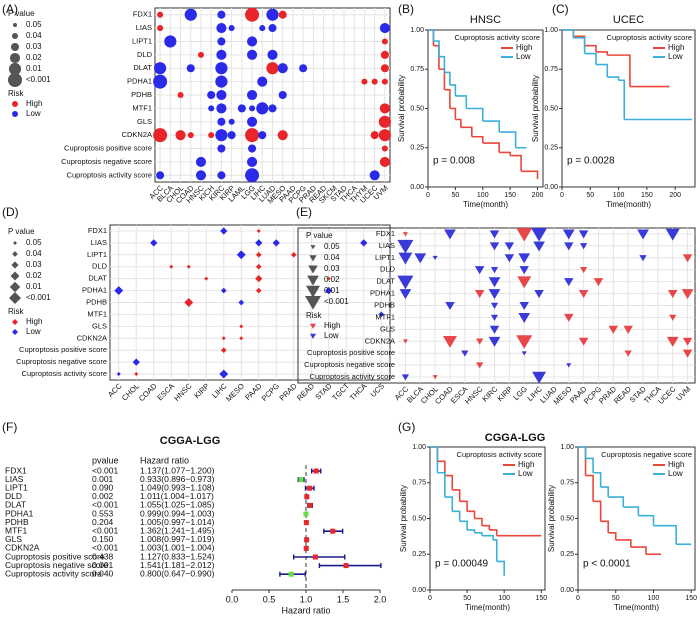 This screenshot has width=700, height=631. What do you see at coordinates (387, 245) in the screenshot?
I see `y-tick-label: LIAS` at bounding box center [387, 245].